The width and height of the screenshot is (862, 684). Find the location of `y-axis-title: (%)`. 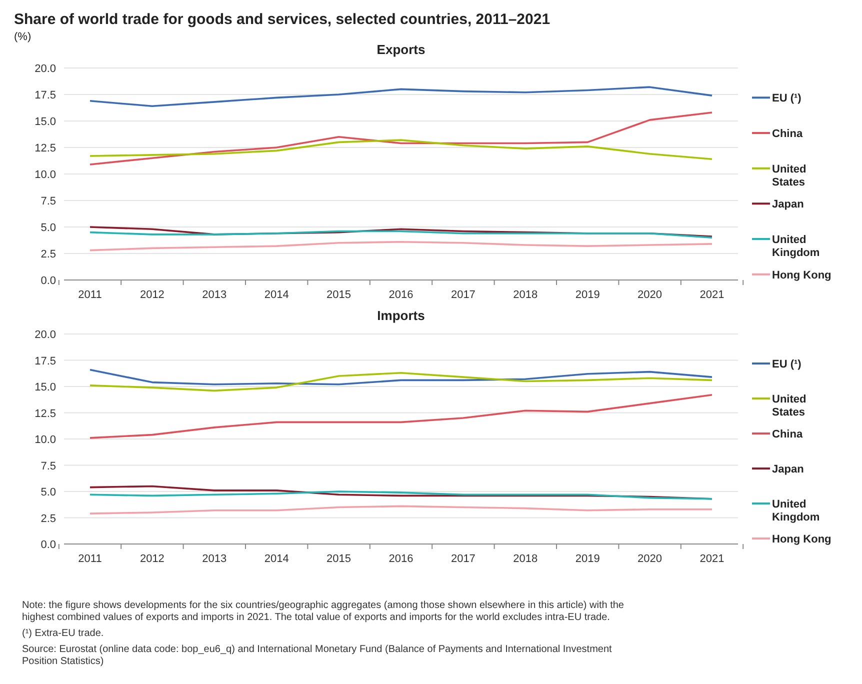

y-axis-title: (%) is located at coordinates (23, 37).